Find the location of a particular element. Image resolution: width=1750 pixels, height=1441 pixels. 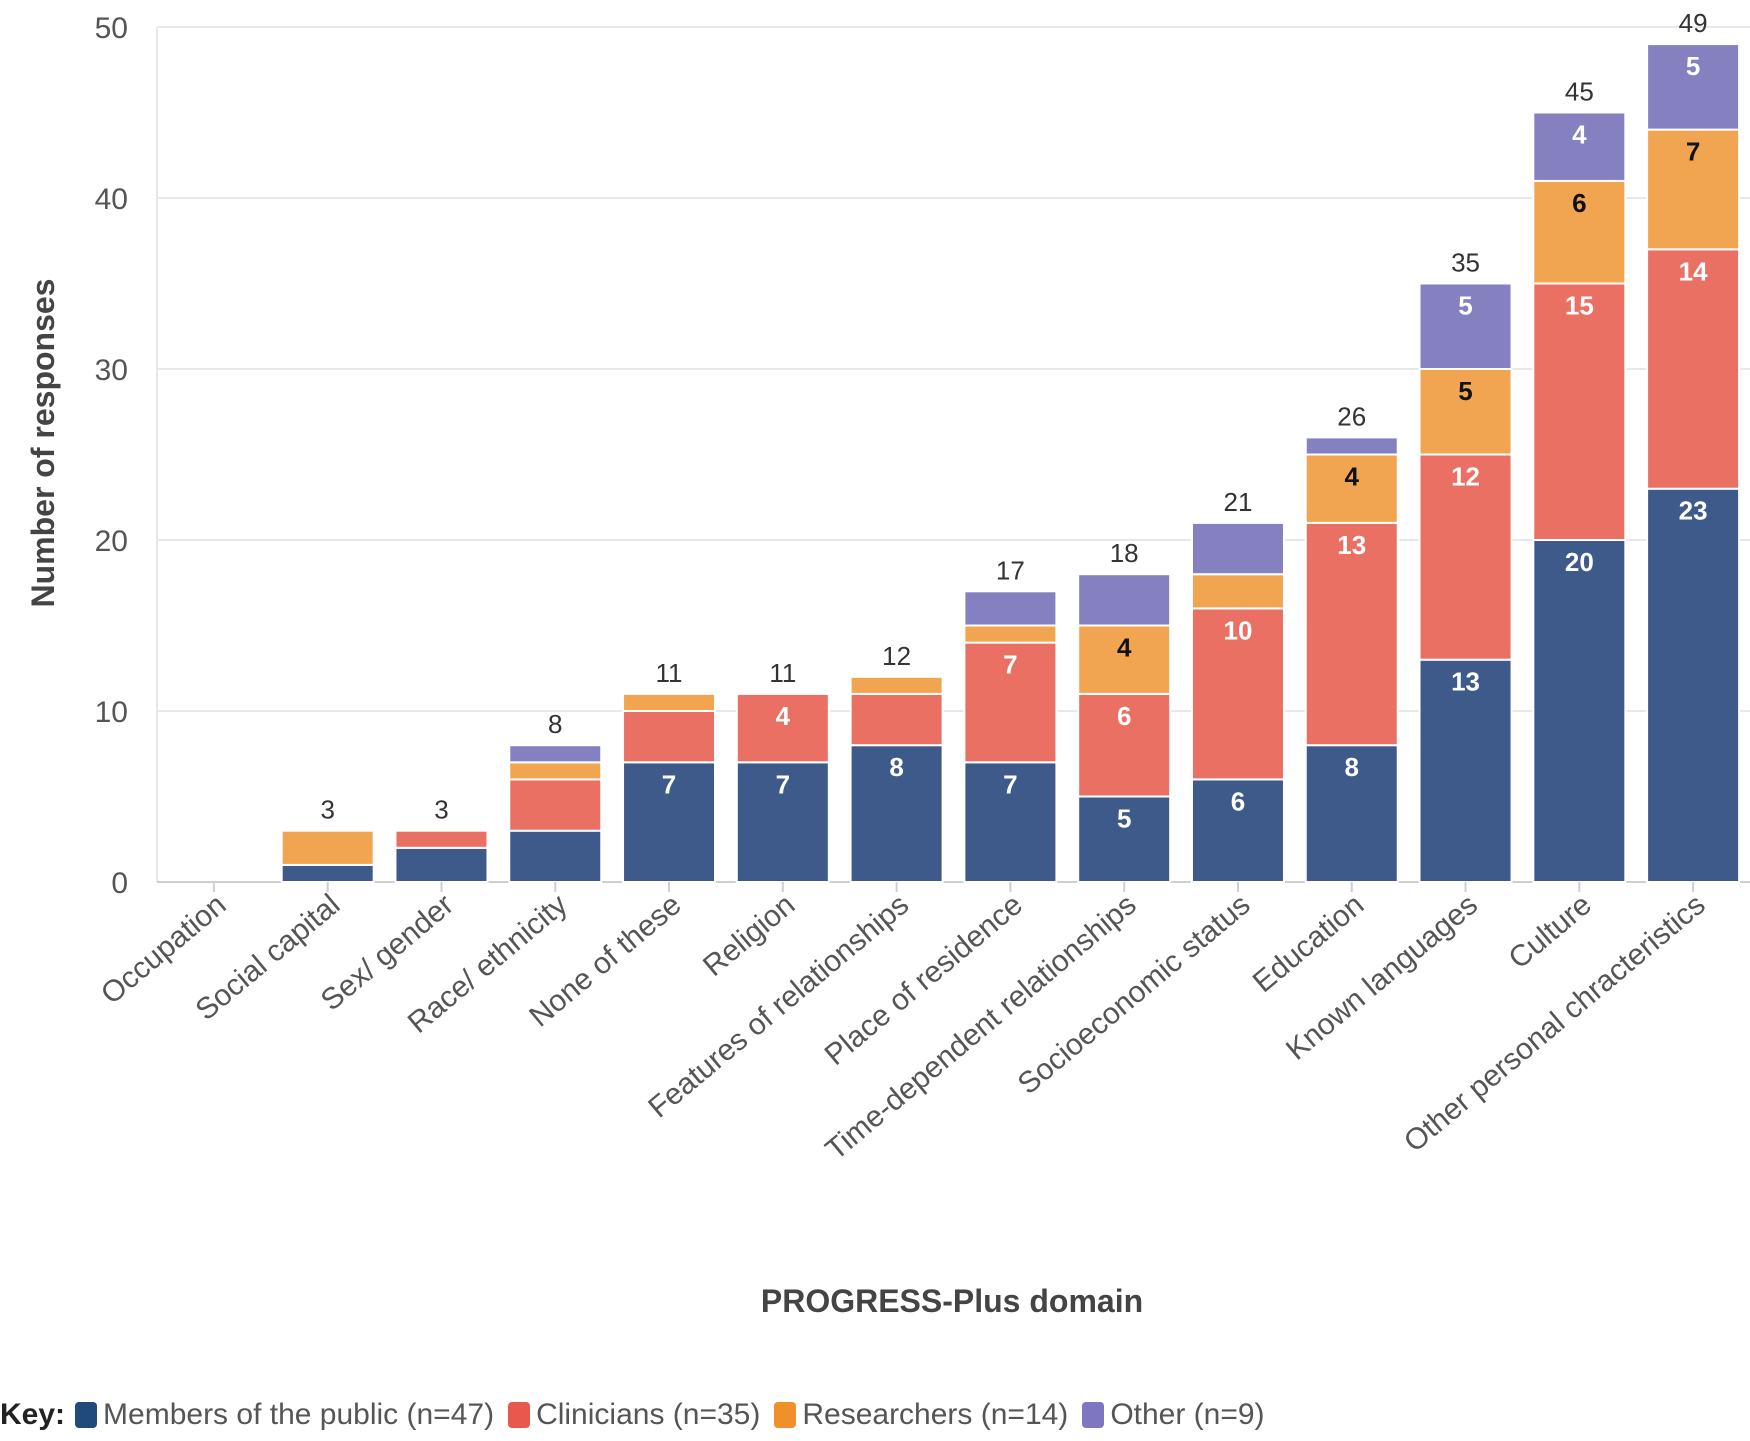

bar-other-personal-chracteristics-members-of-the-public is located at coordinates (1693, 685).